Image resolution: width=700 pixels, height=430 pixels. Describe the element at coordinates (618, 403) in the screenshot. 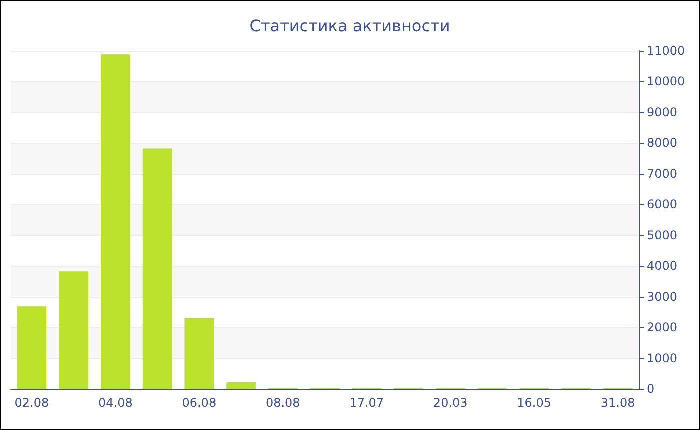

I see `x-tick-label: 31.08` at that location.